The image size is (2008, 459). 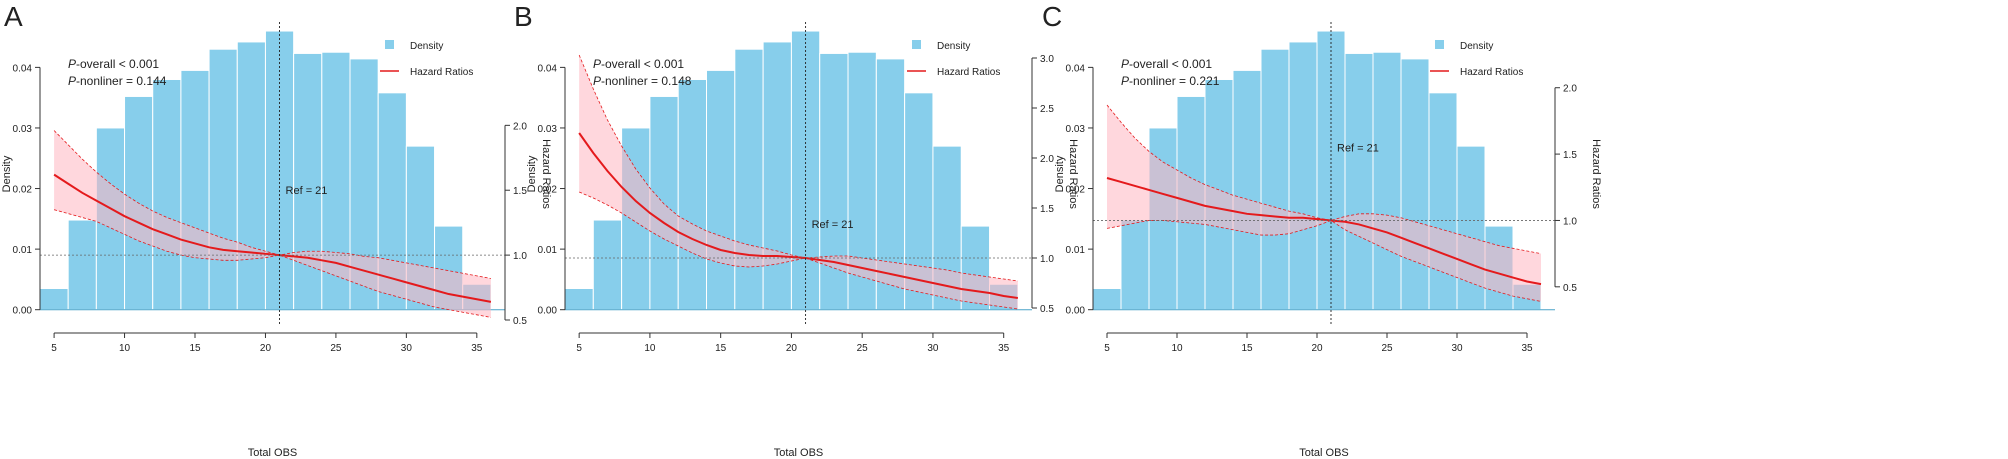 I want to click on y-tick-label: 0.03, so click(x=23, y=129).